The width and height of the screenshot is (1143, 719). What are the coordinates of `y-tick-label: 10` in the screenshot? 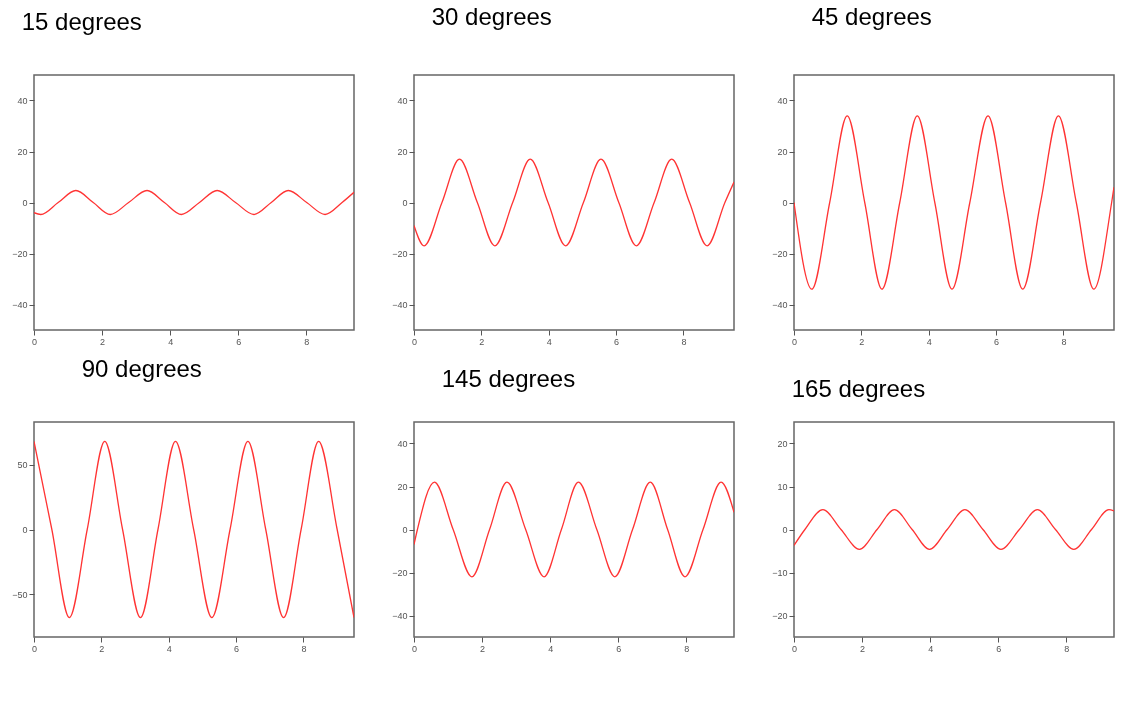 It's located at (782, 487).